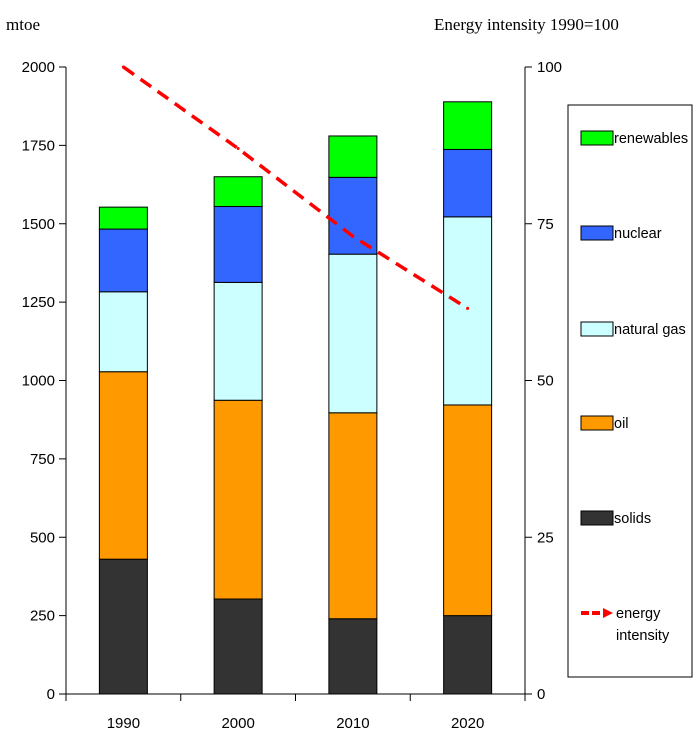 The image size is (698, 743). Describe the element at coordinates (632, 519) in the screenshot. I see `legend-label-solids: solids` at that location.